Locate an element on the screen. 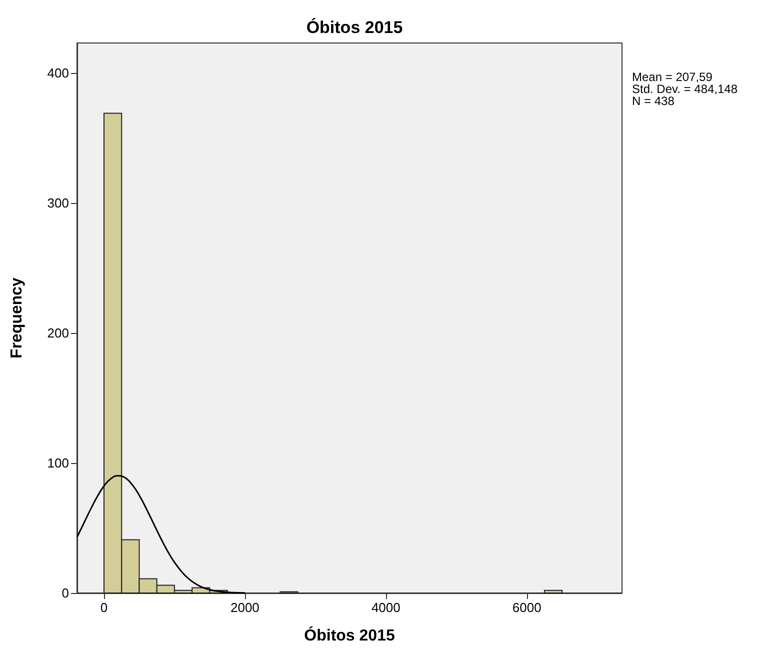 Image resolution: width=762 pixels, height=651 pixels. text: Mean = 207,59 is located at coordinates (672, 77).